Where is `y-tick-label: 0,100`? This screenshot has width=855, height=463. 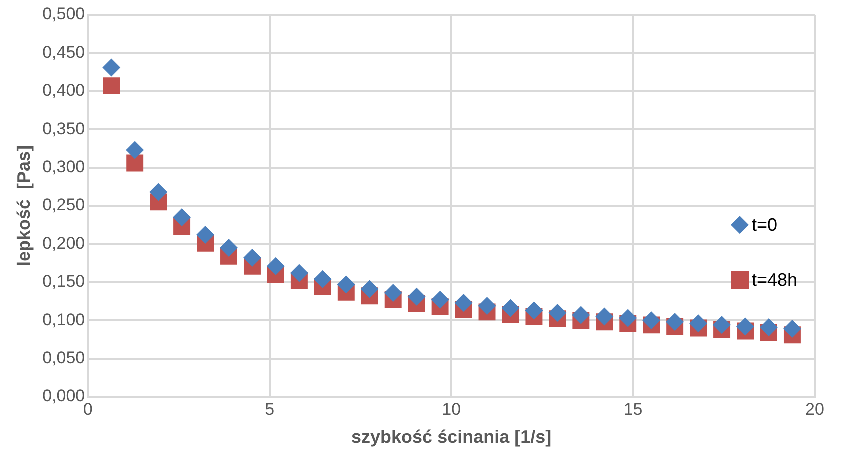
y-tick-label: 0,100 is located at coordinates (64, 320).